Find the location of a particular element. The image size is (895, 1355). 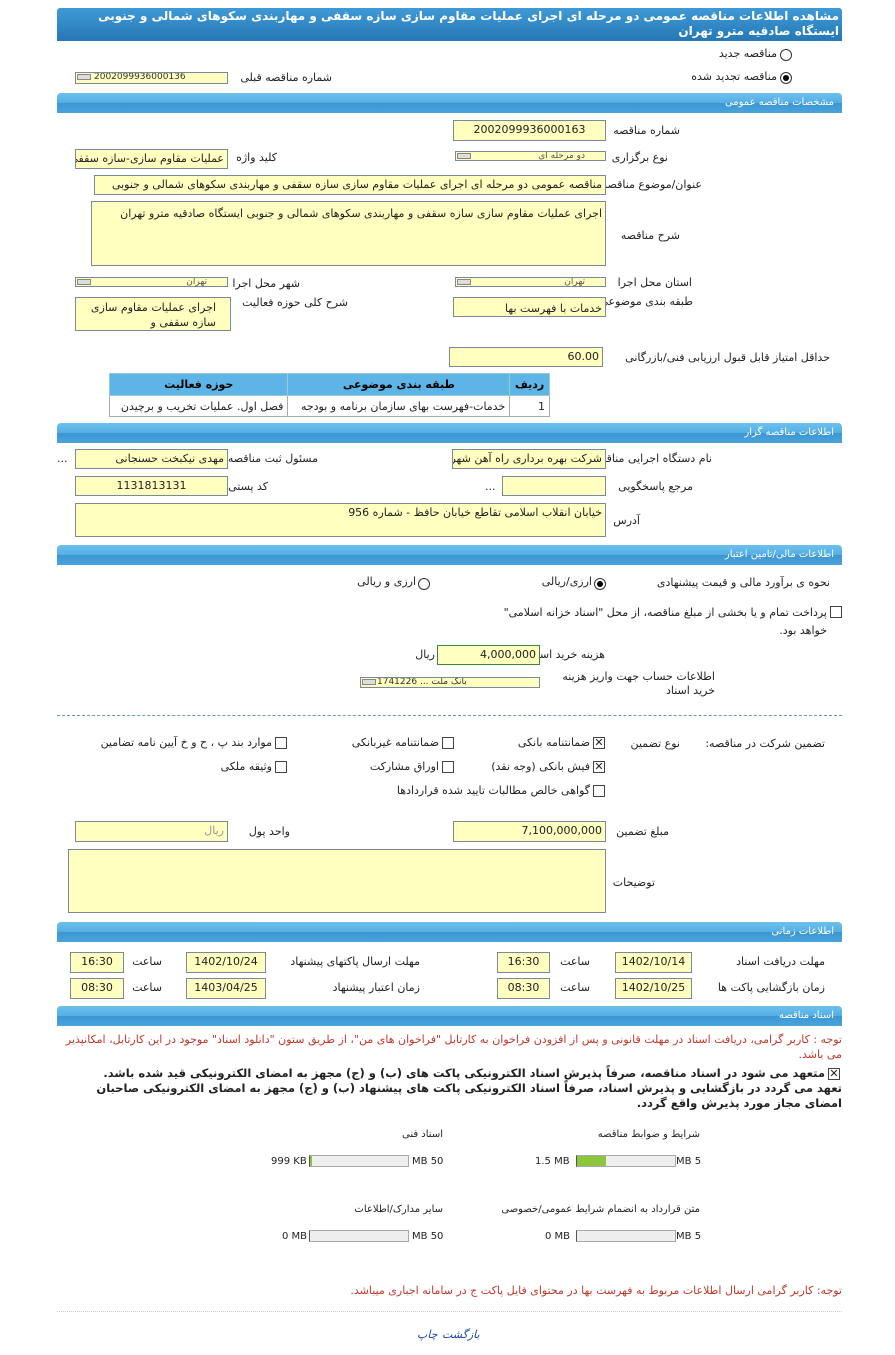

province-value: تهران is located at coordinates (574, 282).